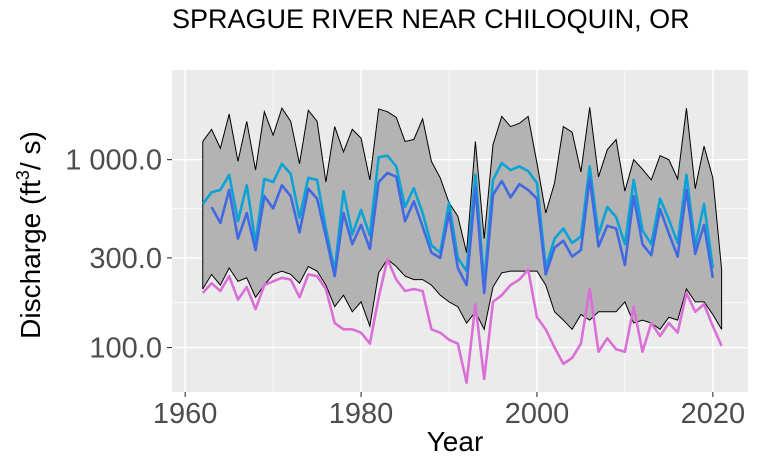 The height and width of the screenshot is (464, 757). Describe the element at coordinates (125, 259) in the screenshot. I see `y-tick-label: 300.0` at that location.